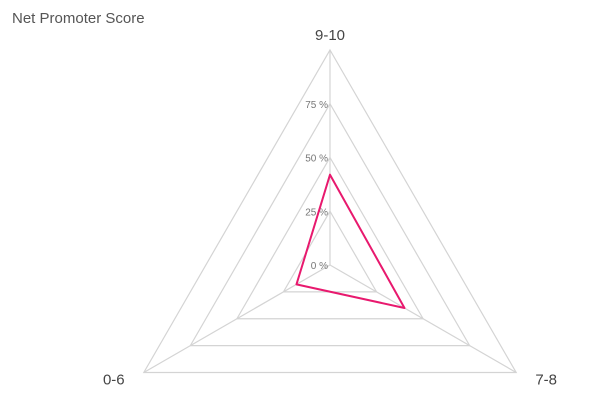 This screenshot has width=600, height=420. Describe the element at coordinates (78, 18) in the screenshot. I see `chart-title: Net Promoter Score` at that location.